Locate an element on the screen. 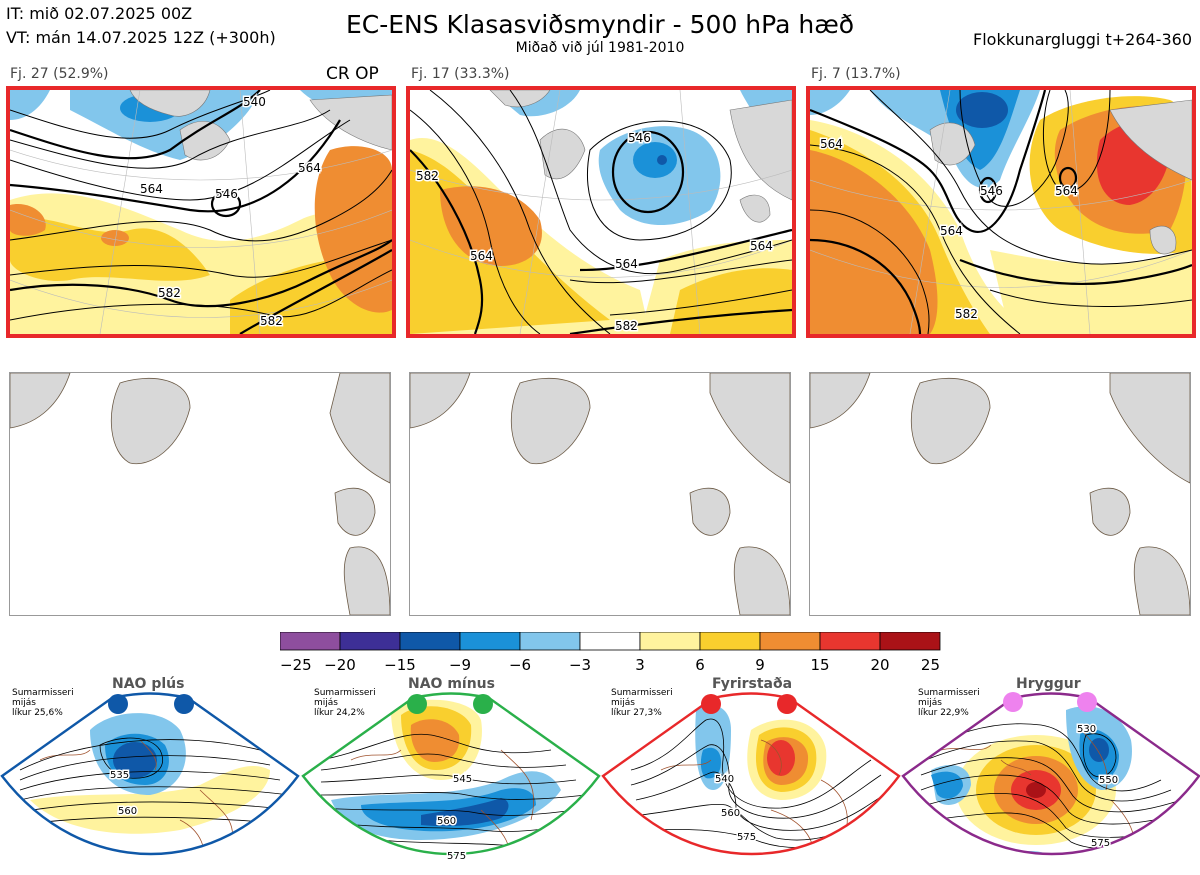 The width and height of the screenshot is (1200, 875). valid-time: VT: mán 14.07.2025 12Z (+300h) is located at coordinates (141, 37).